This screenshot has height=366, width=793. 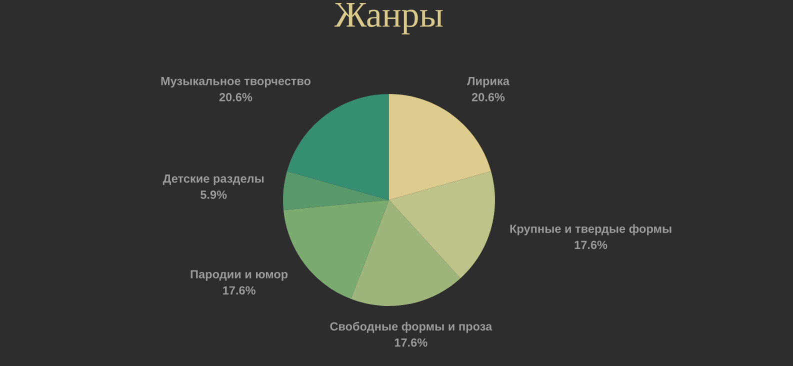 What do you see at coordinates (236, 82) in the screenshot?
I see `slice-label: Музыкальное творчество` at bounding box center [236, 82].